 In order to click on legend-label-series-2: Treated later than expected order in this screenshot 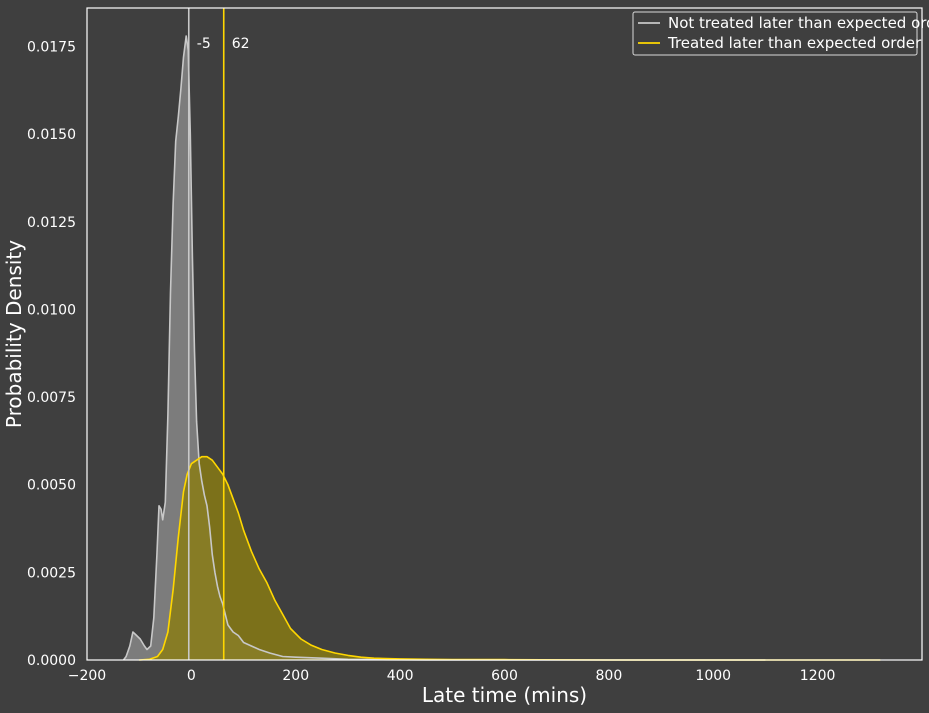, I will do `click(794, 43)`.